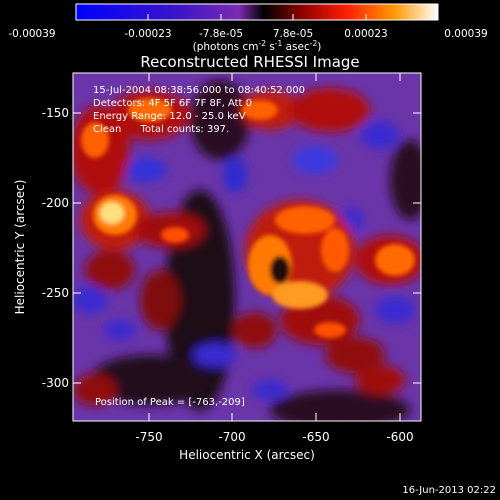  I want to click on annotation-detectors: Detectors: 4F 5F 6F 7F 8F, Att 0, so click(173, 103).